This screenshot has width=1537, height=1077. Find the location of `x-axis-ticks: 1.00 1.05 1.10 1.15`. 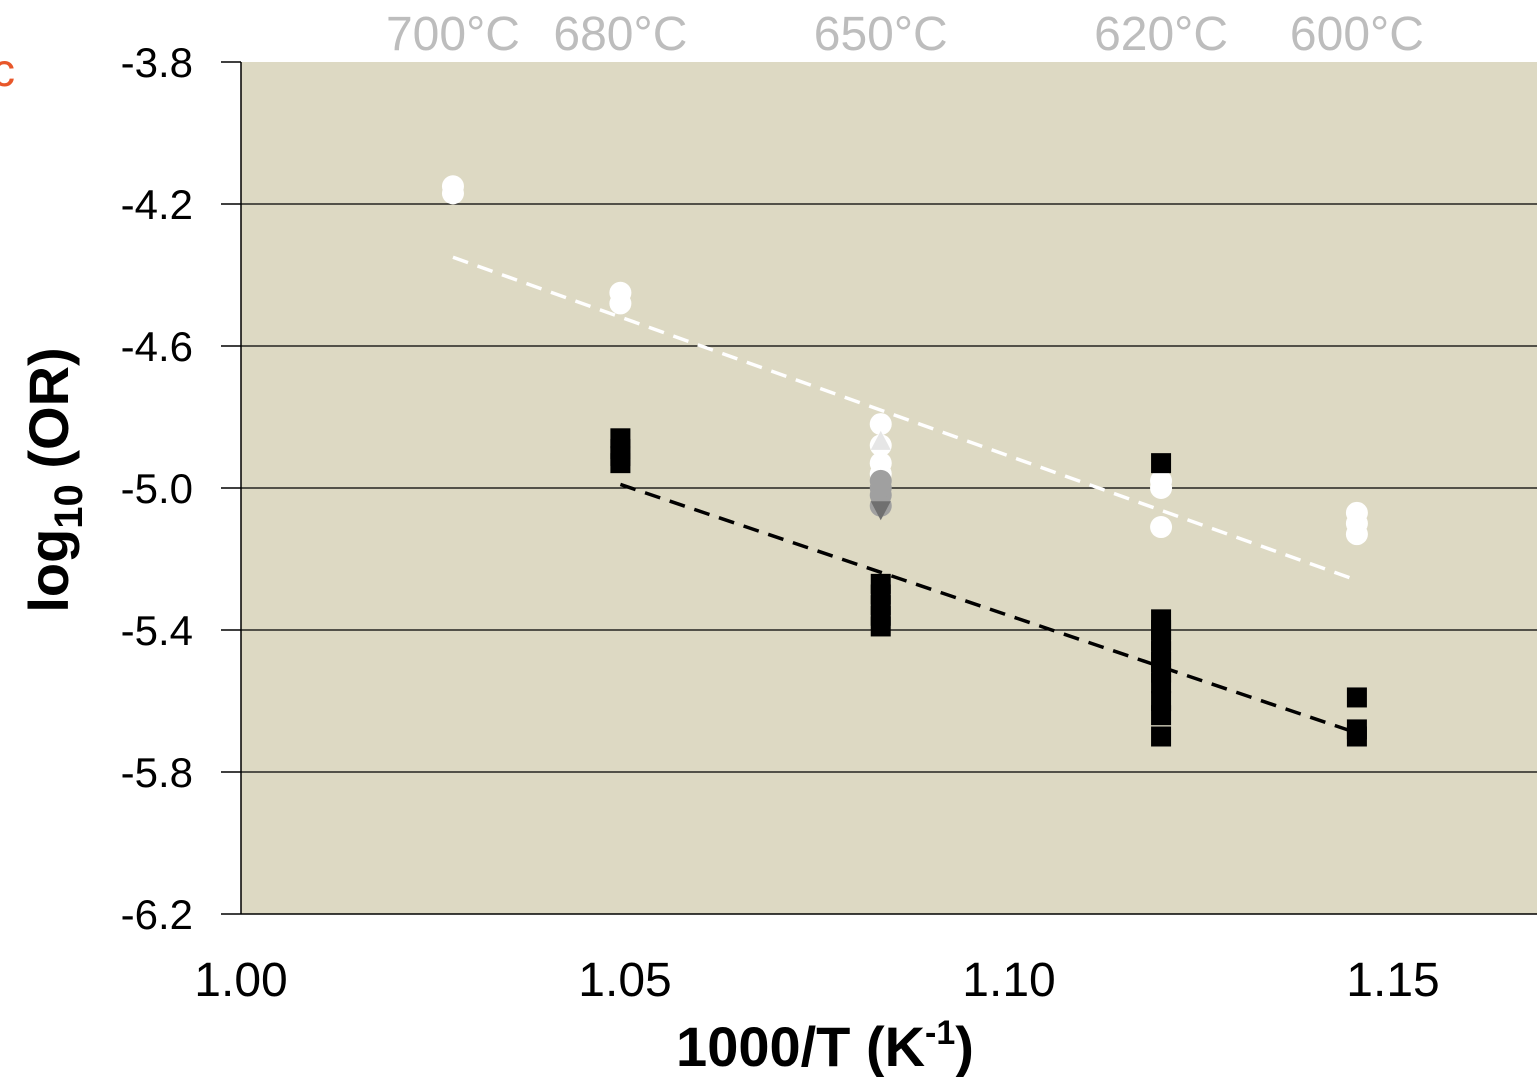

x-axis-ticks: 1.00 1.05 1.10 1.15 is located at coordinates (816, 980).